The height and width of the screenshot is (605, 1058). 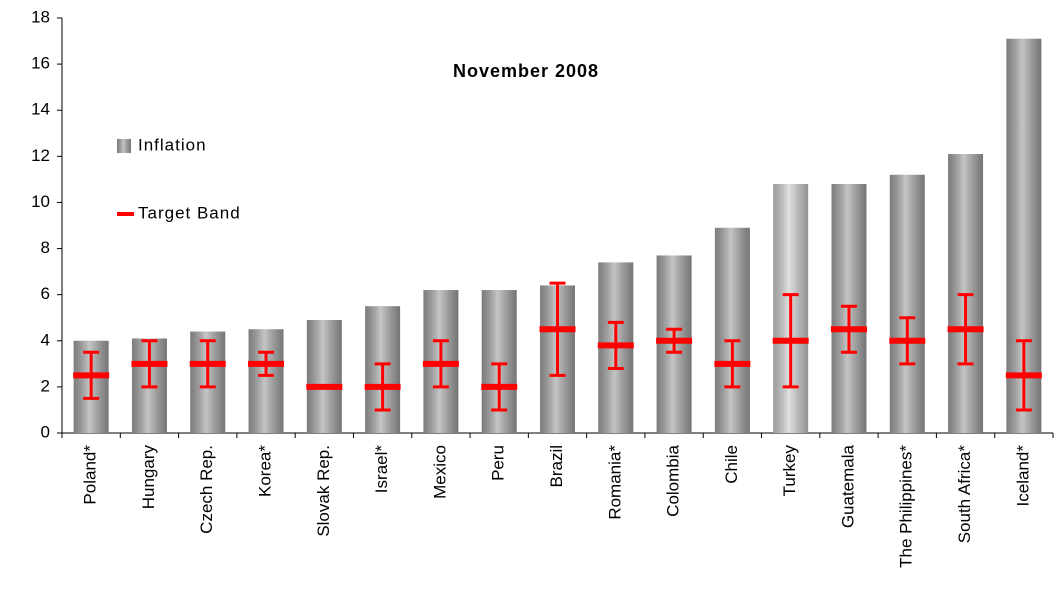 I want to click on x-tick-label: Slovak Rep., so click(x=323, y=491).